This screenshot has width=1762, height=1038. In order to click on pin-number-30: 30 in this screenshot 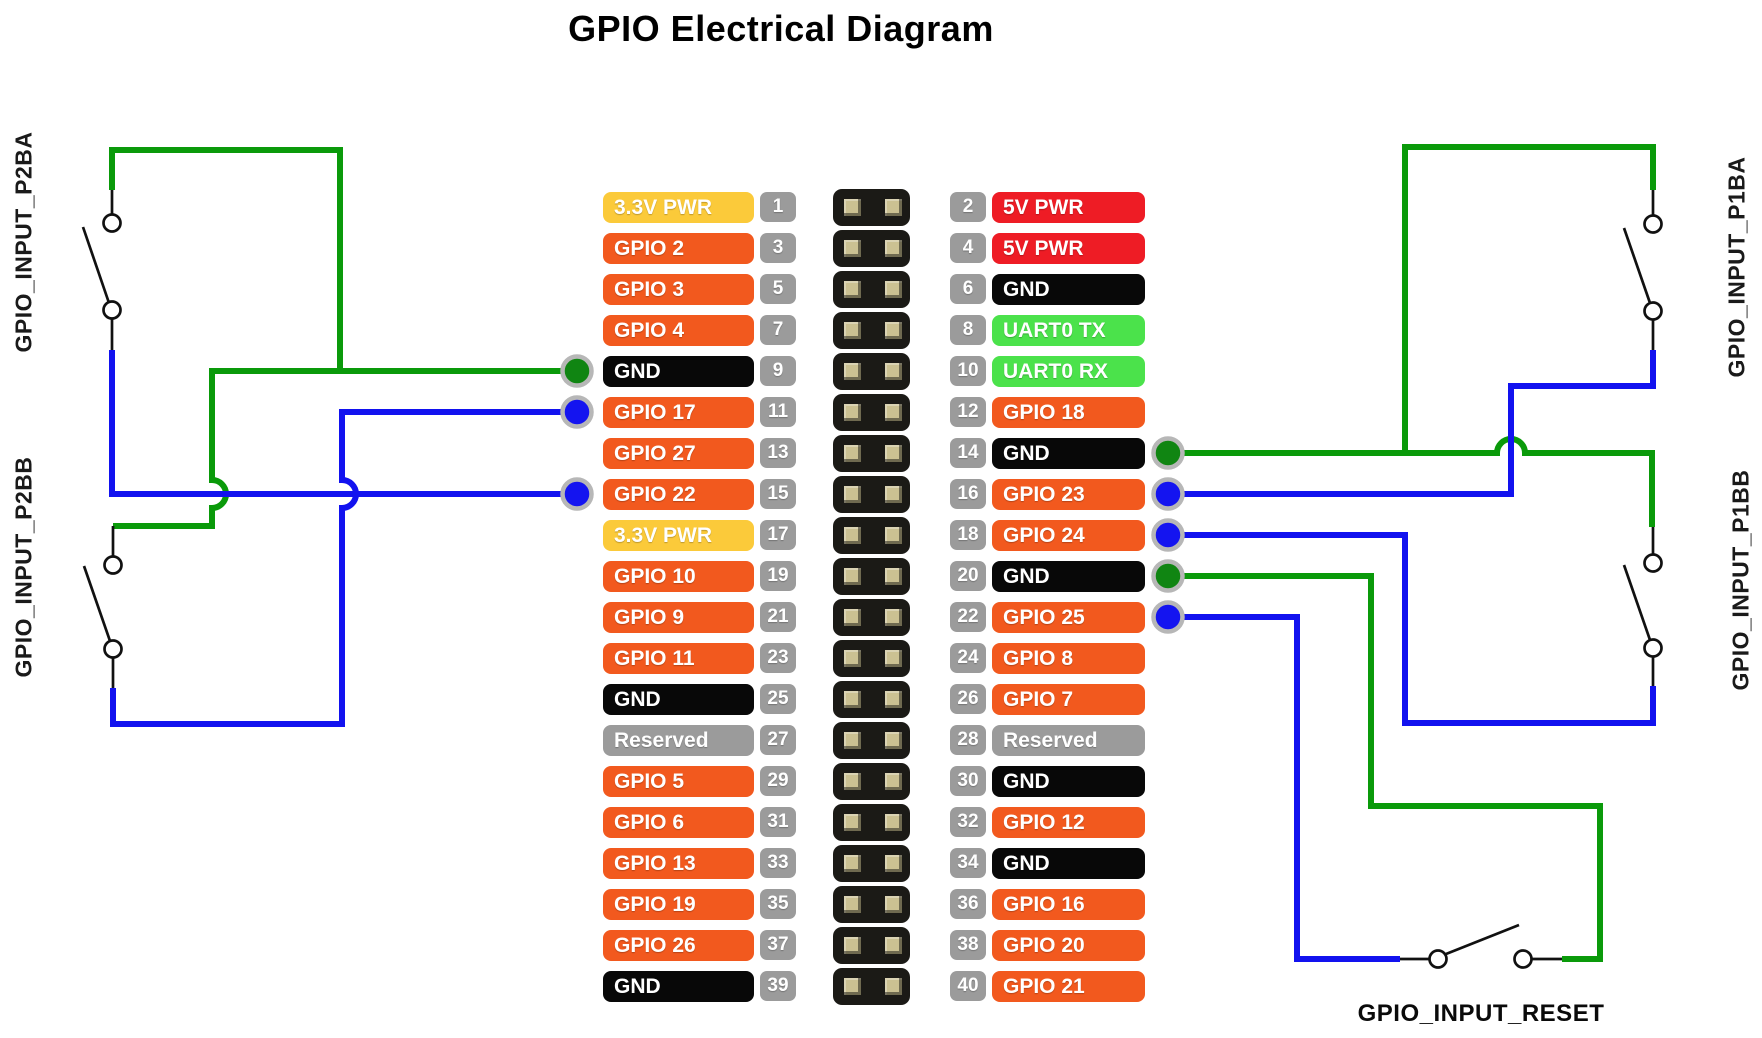, I will do `click(968, 781)`.